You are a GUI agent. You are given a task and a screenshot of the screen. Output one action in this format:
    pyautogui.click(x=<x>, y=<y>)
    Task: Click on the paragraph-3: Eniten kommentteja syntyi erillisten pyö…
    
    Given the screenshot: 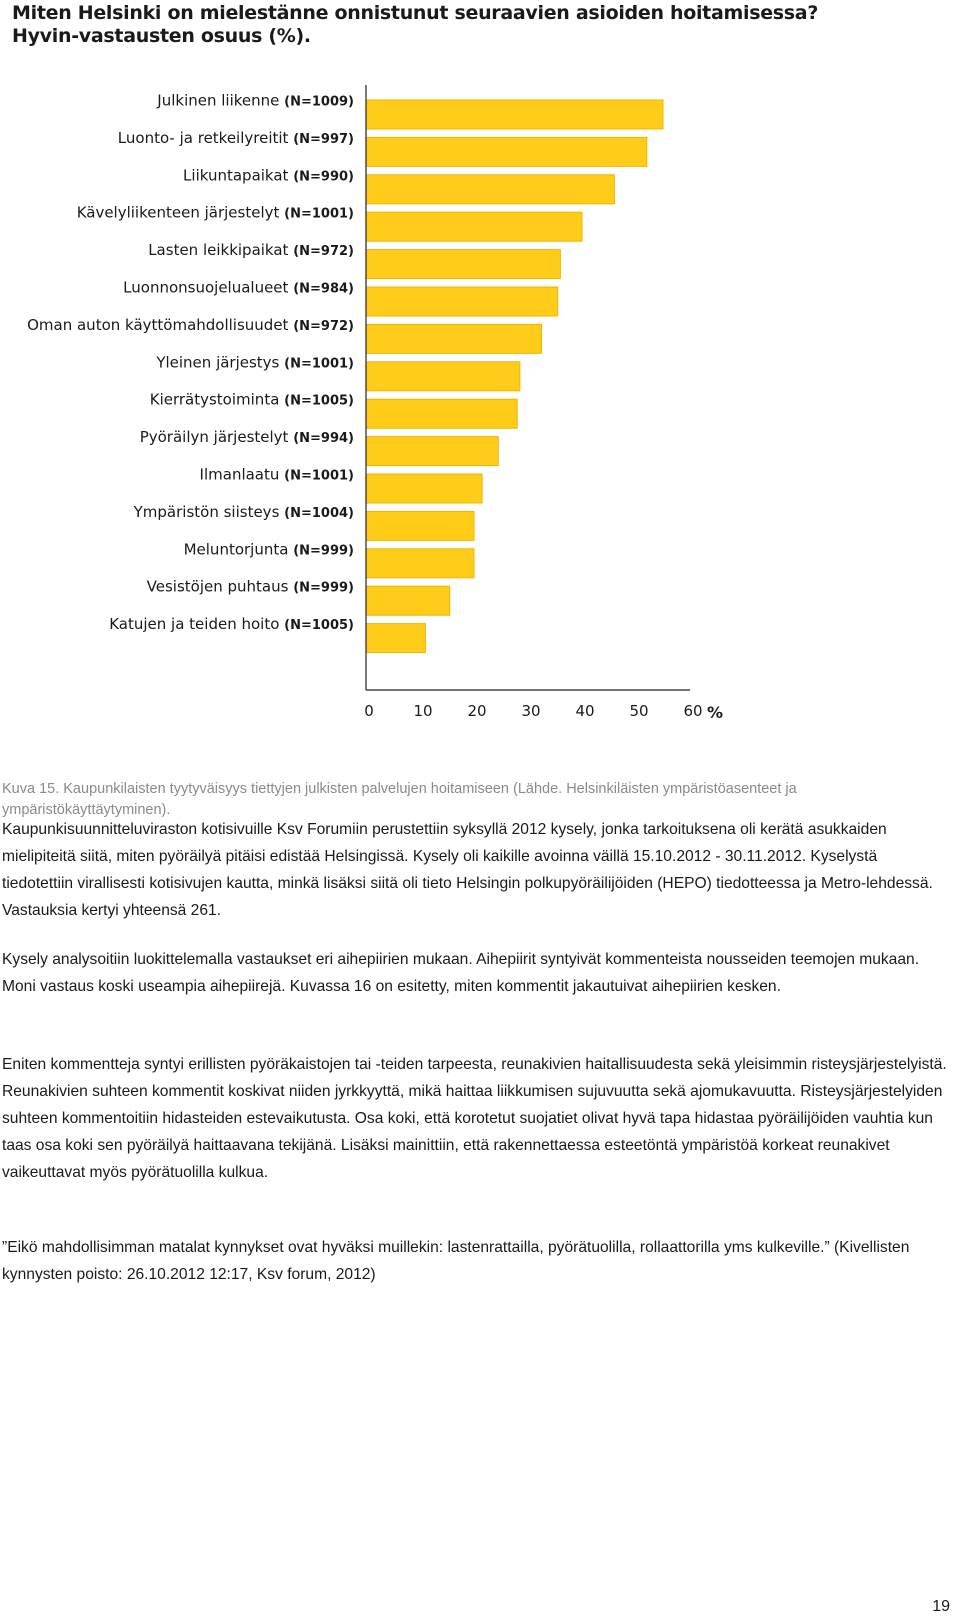 What is the action you would take?
    pyautogui.click(x=474, y=1118)
    